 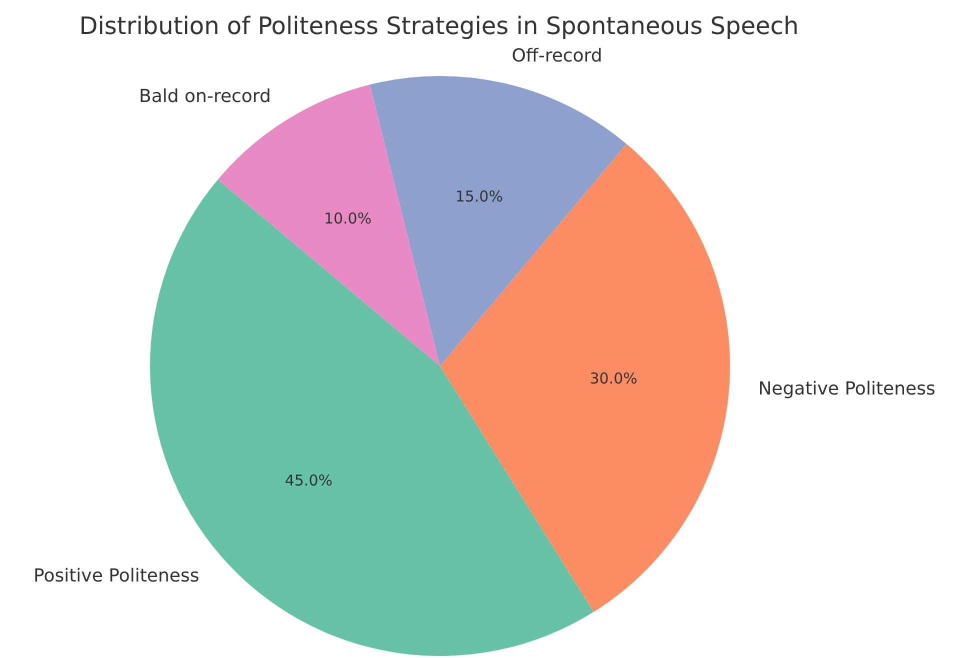 I want to click on data-label: 15.0%, so click(x=479, y=197).